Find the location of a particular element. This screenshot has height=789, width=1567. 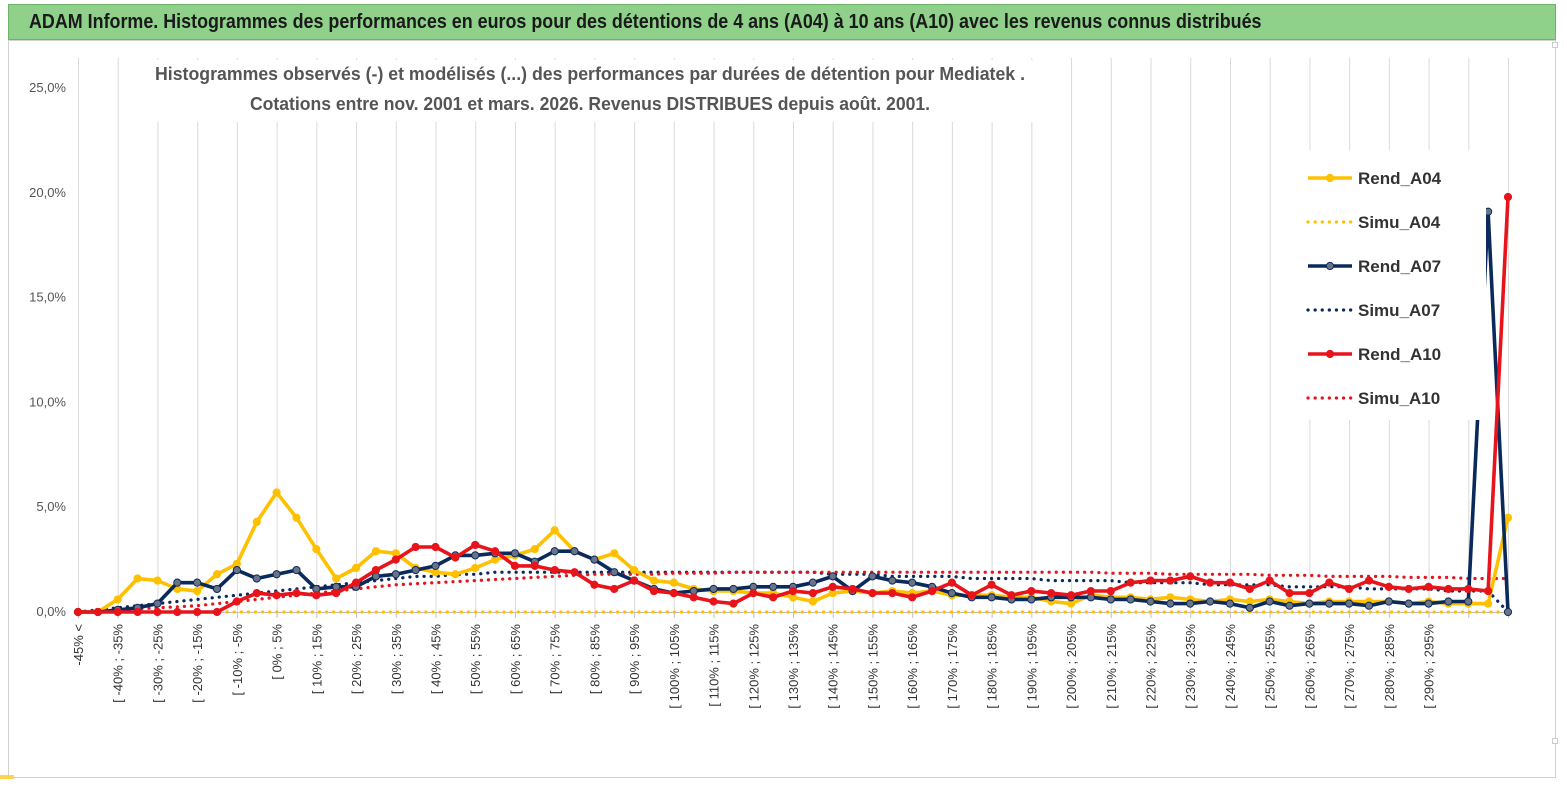

x-tick-label: [ 120% ; 125% is located at coordinates (753, 666).